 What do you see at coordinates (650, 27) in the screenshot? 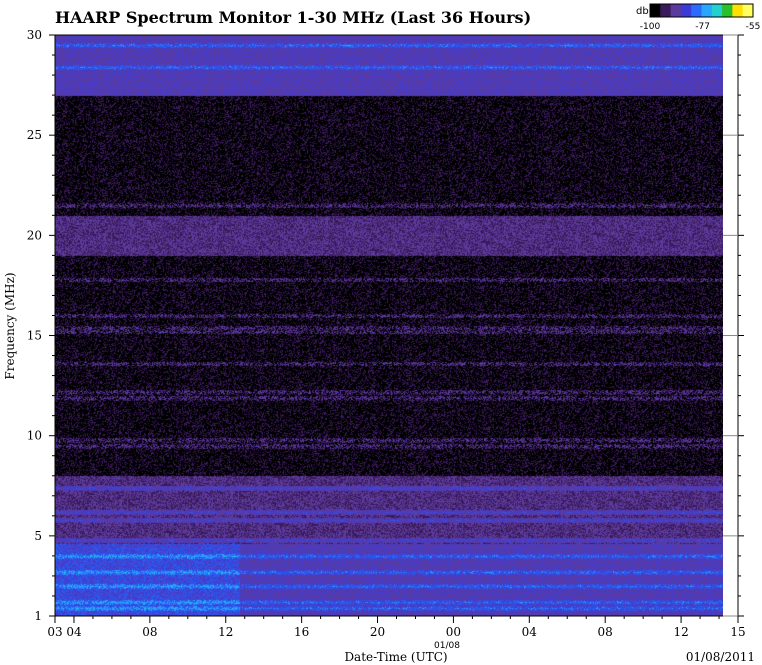
I see `colorbar-tick-label: -100` at bounding box center [650, 27].